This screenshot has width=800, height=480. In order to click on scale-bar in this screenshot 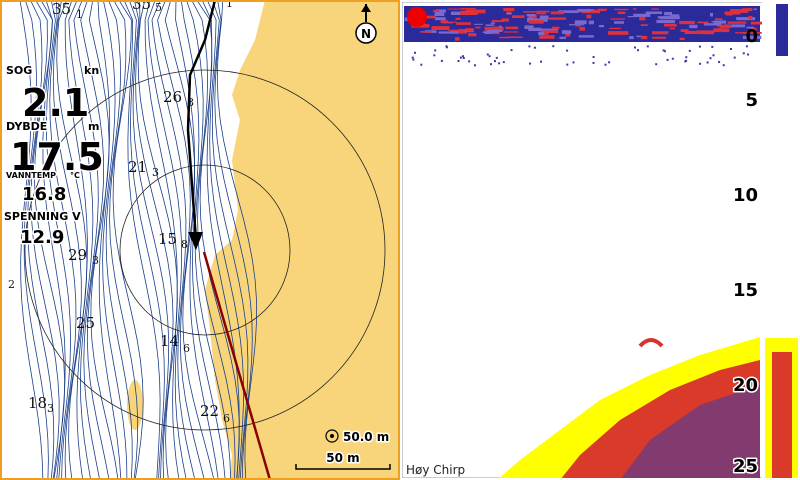, I will do `click(343, 467)`.